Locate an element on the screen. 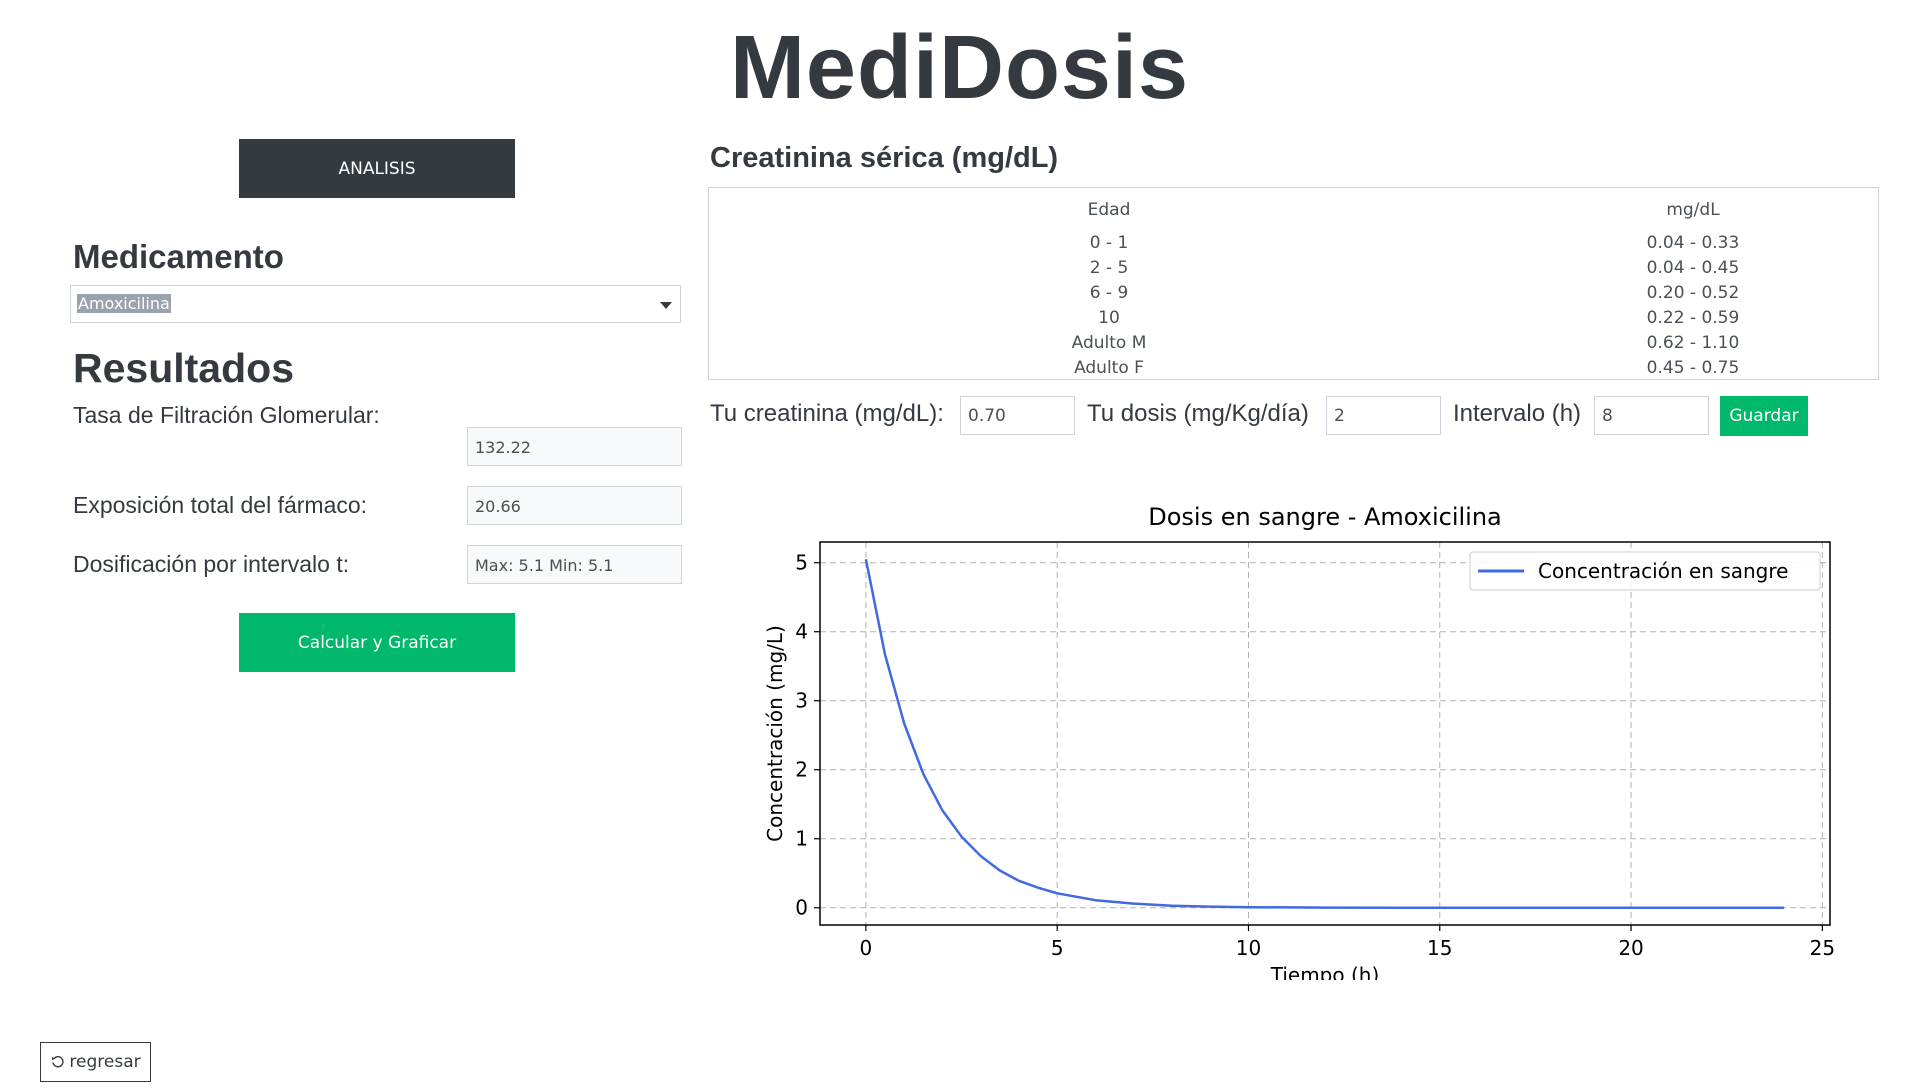  intervalo-input-label: Intervalo (h) is located at coordinates (1517, 413).